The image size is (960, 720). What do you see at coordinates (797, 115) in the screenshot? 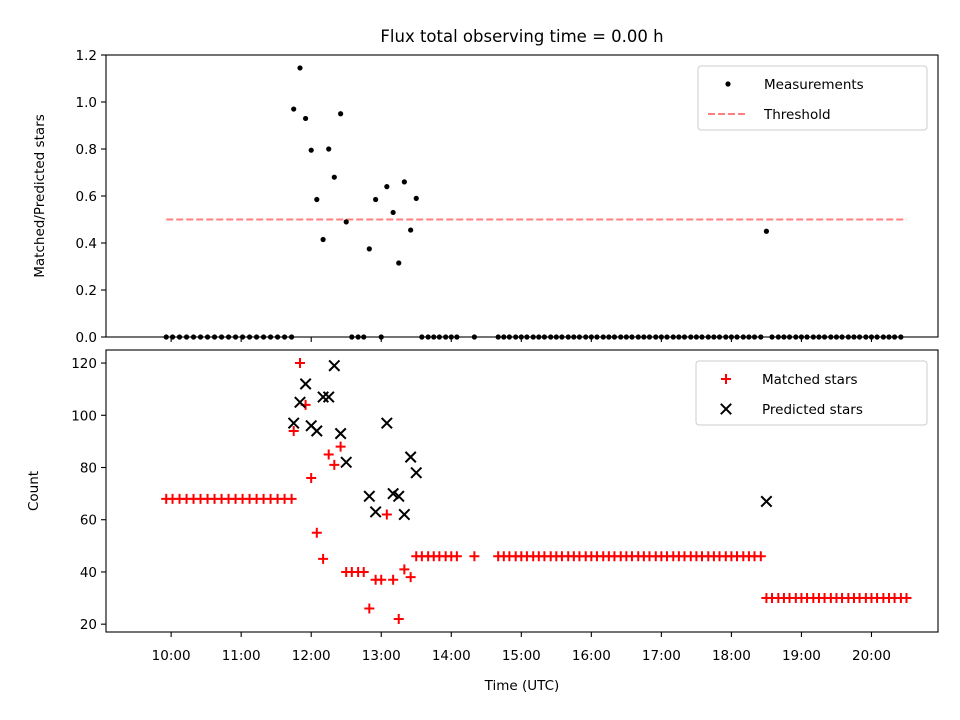
I see `legend-label: Threshold` at bounding box center [797, 115].